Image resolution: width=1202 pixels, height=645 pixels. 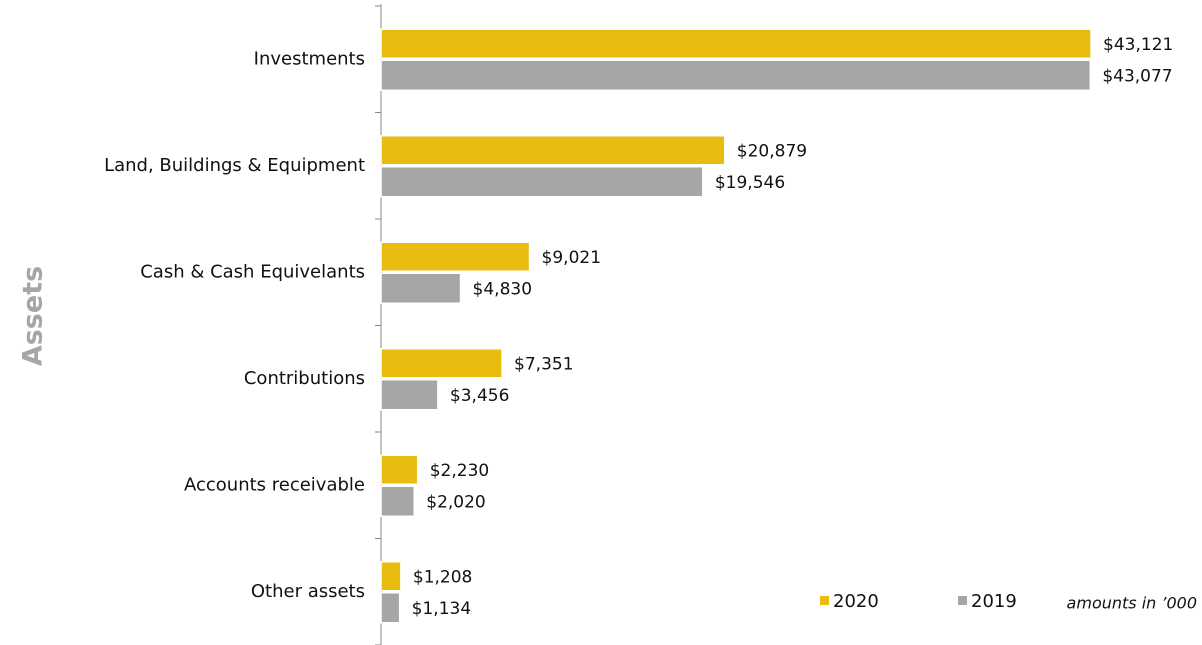 What do you see at coordinates (502, 289) in the screenshot?
I see `data-label: $4,830` at bounding box center [502, 289].